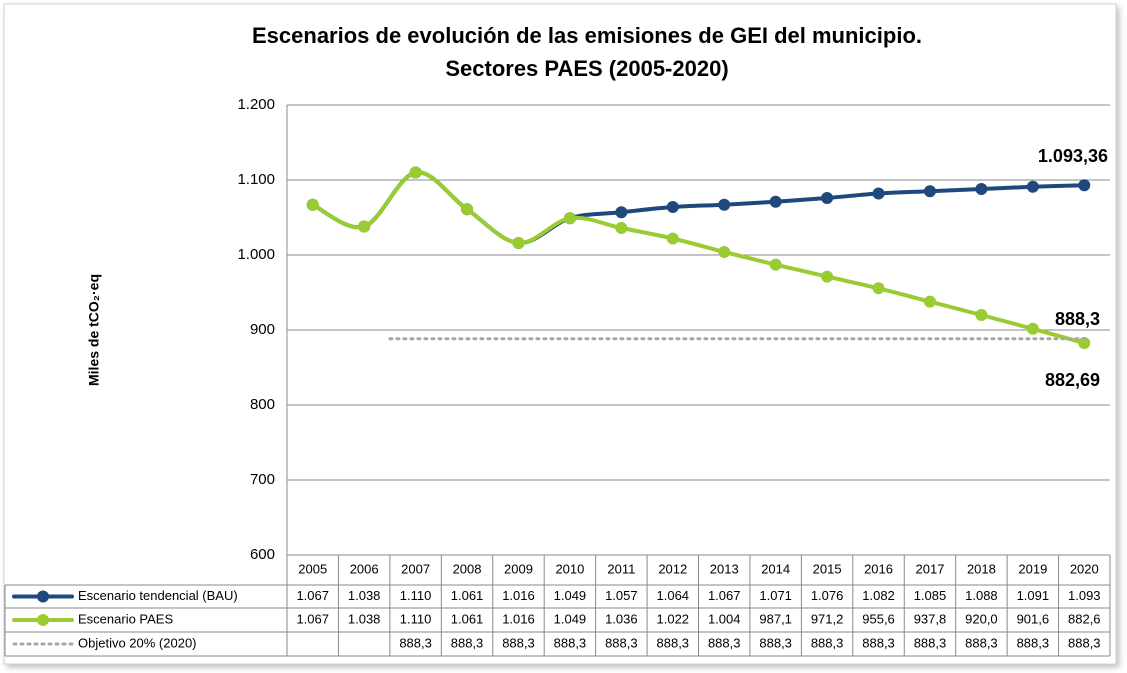  Describe the element at coordinates (262, 479) in the screenshot. I see `y-tick-label: 700` at that location.